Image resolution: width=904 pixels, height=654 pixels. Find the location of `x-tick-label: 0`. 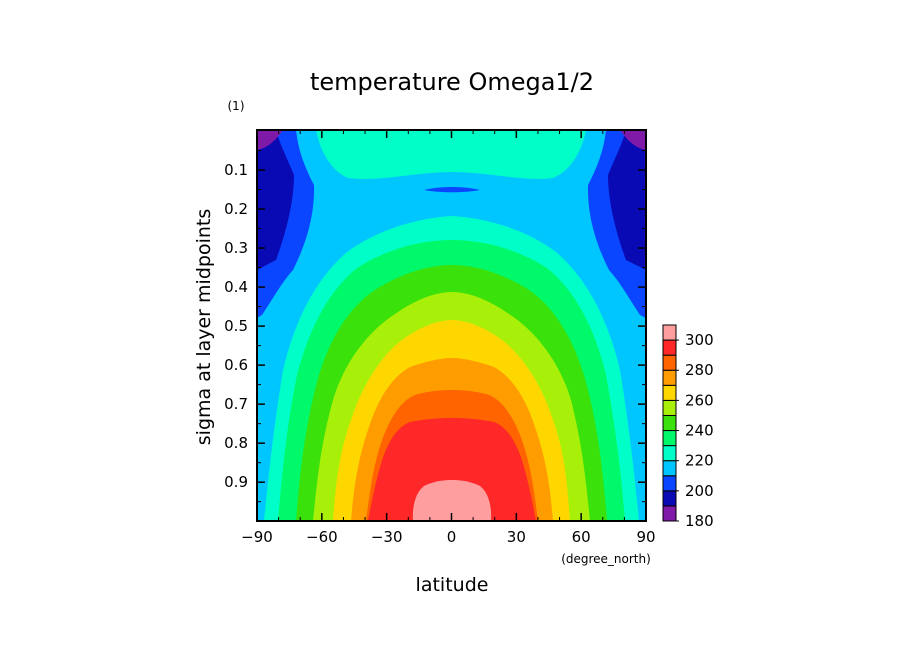

x-tick-label: 0 is located at coordinates (452, 537).